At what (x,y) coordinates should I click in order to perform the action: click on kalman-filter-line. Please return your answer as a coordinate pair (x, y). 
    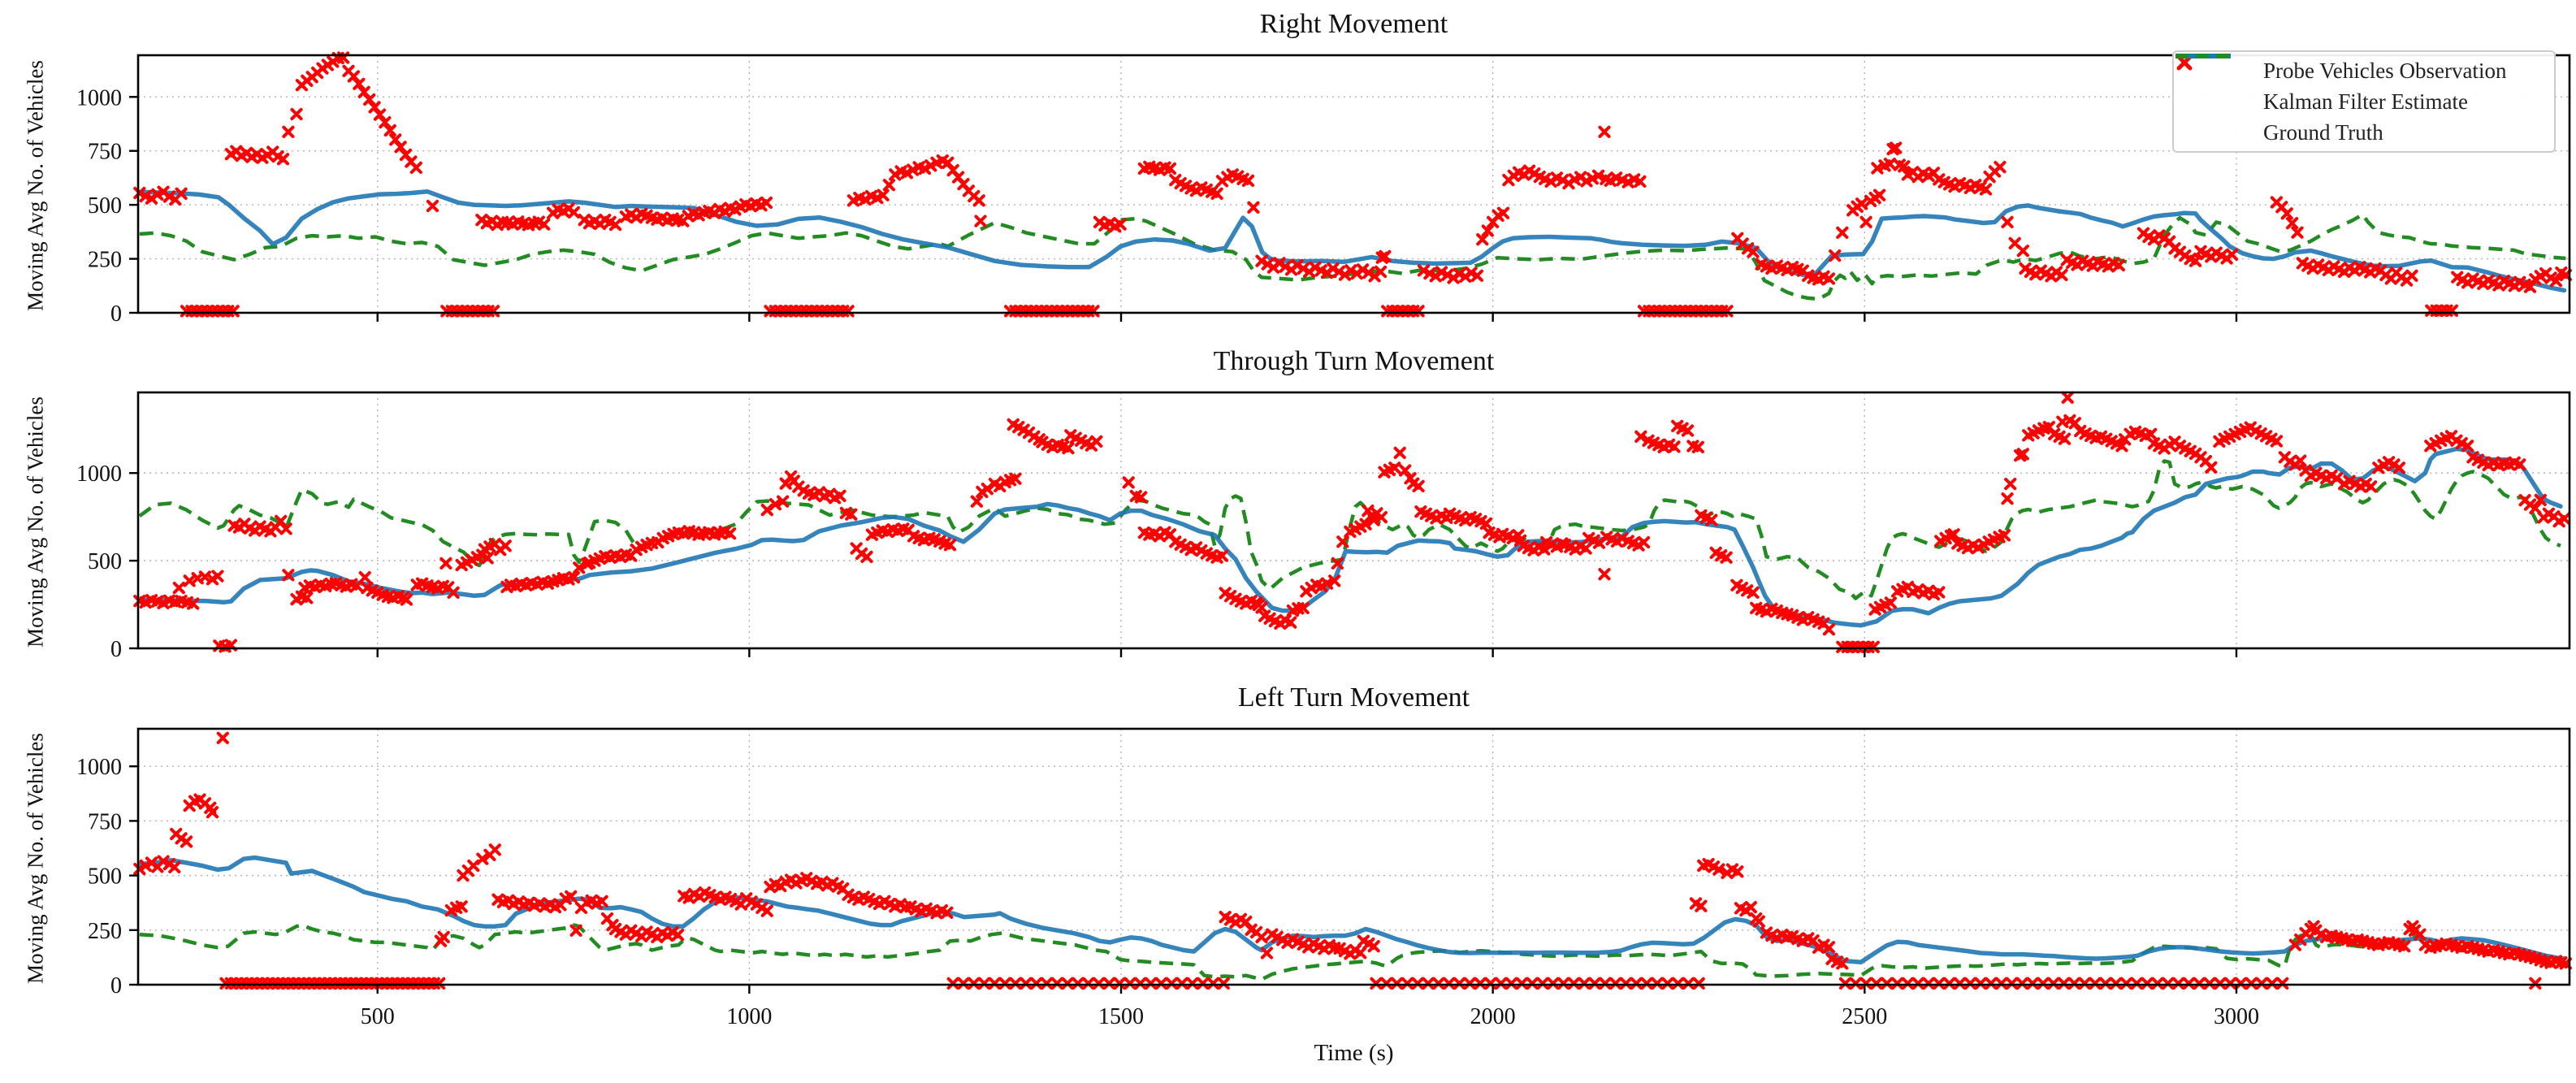
    Looking at the image, I should click on (1352, 240).